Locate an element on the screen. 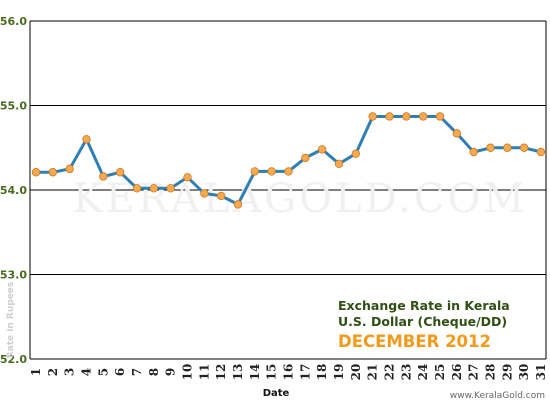  y-tick-label: 55.0 is located at coordinates (13, 106).